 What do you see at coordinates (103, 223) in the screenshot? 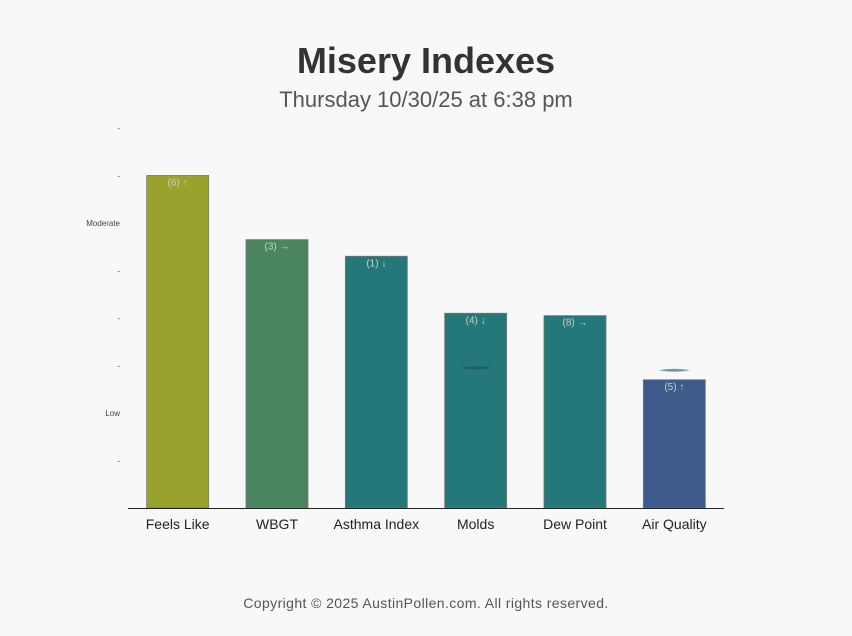
I see `y-tick-label: Moderate` at bounding box center [103, 223].